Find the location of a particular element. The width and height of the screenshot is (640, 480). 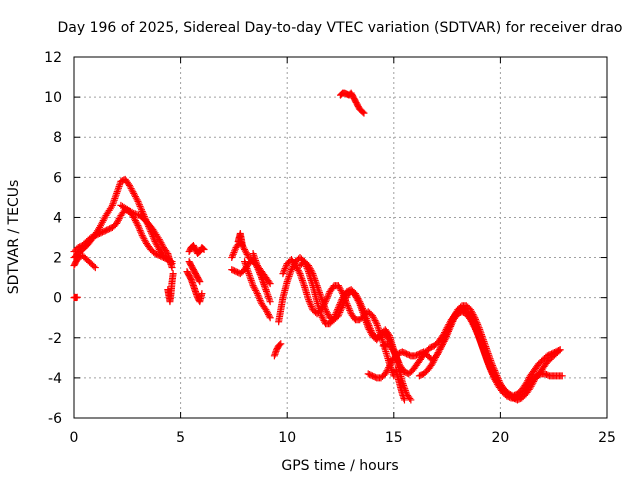

y-tick-label: 8 is located at coordinates (57, 138).